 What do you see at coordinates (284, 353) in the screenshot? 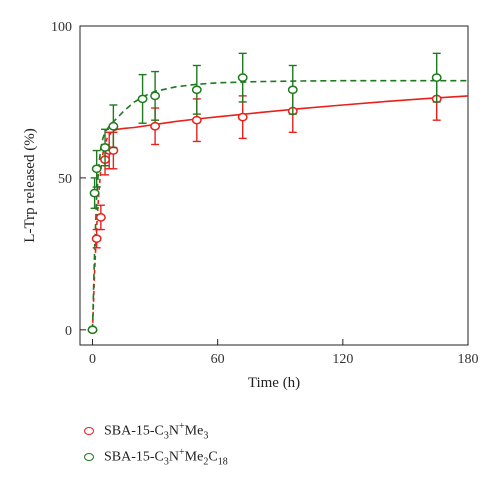
I see `x-axis: 0 60 120 180` at bounding box center [284, 353].